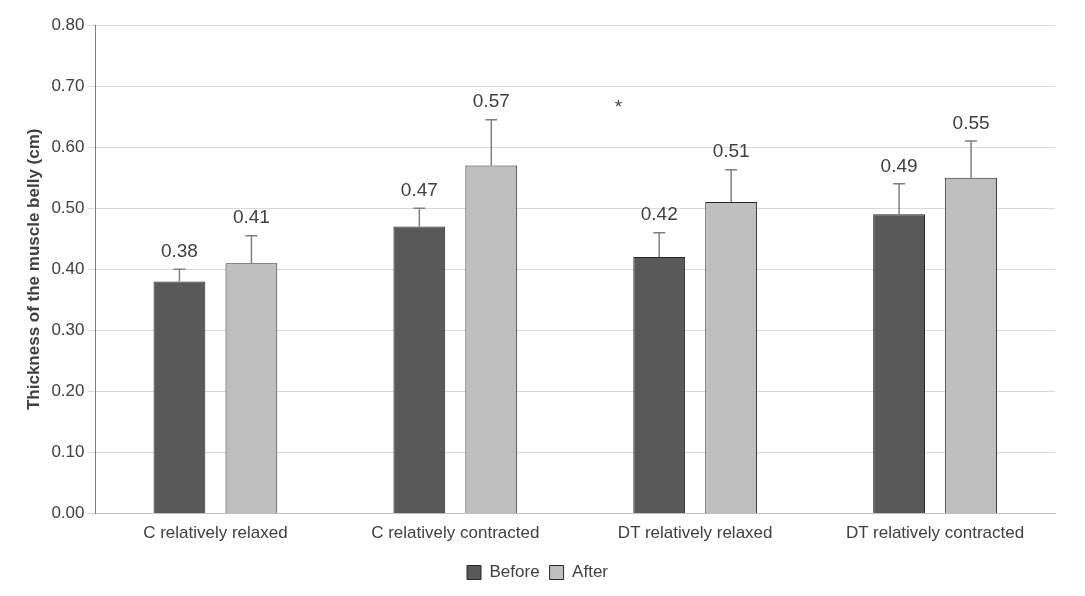 This screenshot has width=1085, height=596. I want to click on y-axis-title: Thickness of the muscle belly (cm), so click(33, 269).